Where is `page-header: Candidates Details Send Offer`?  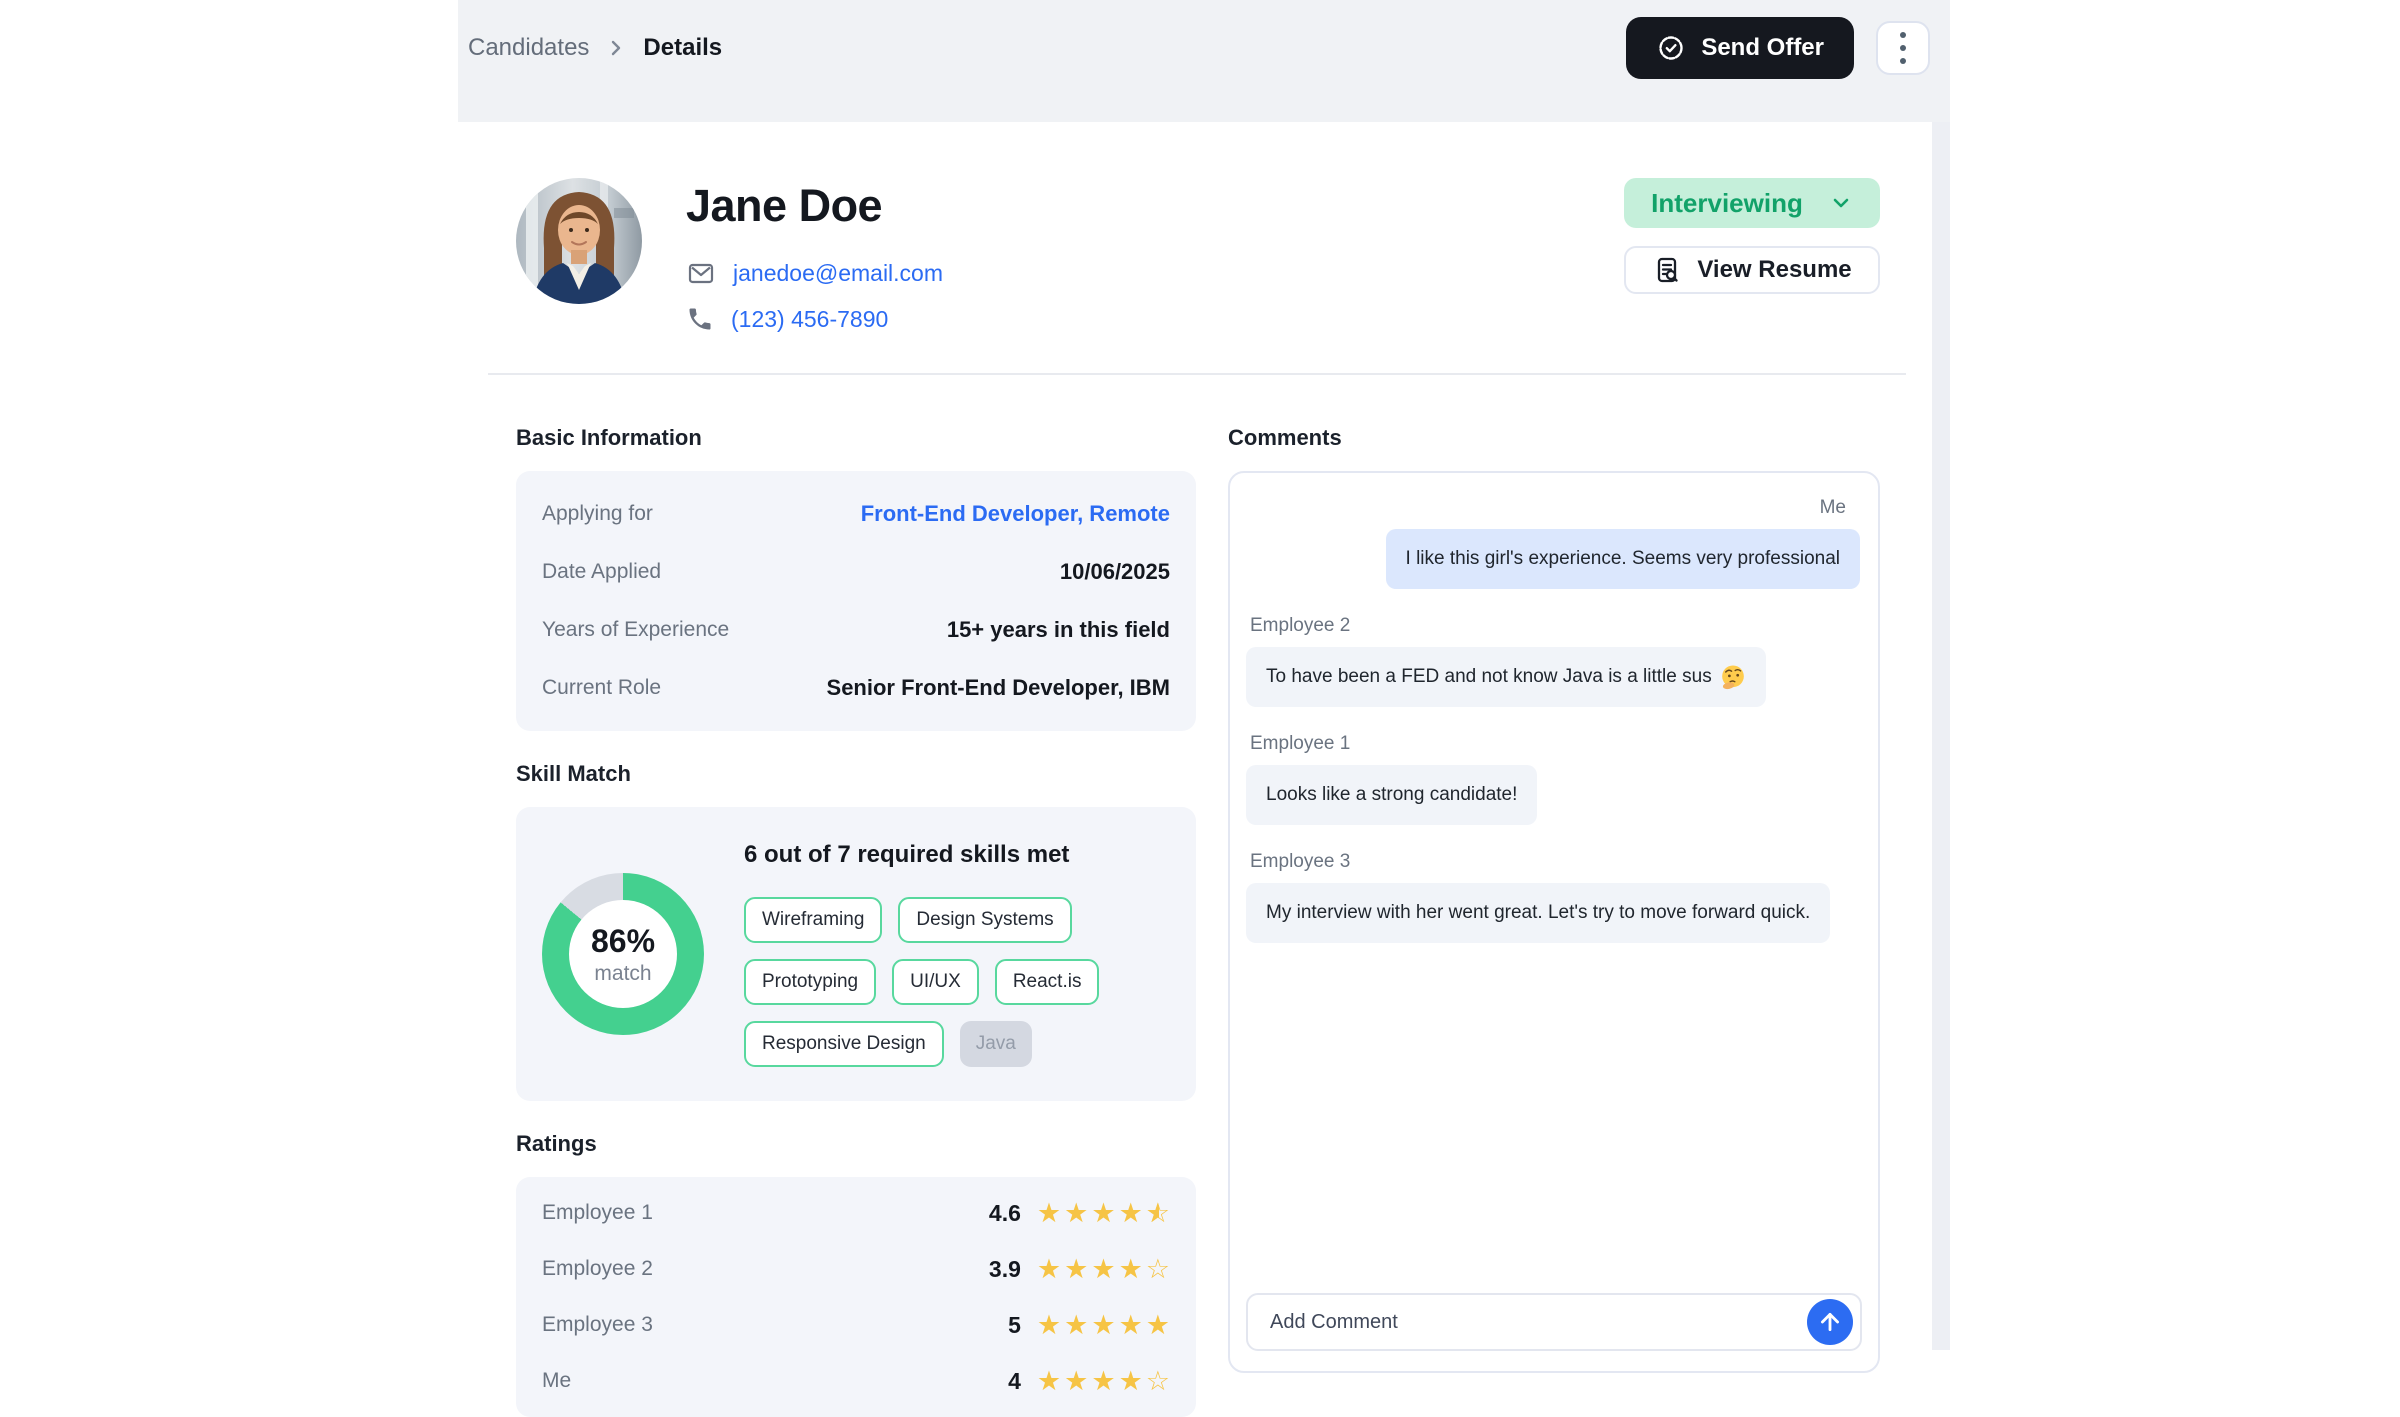 page-header: Candidates Details Send Offer is located at coordinates (1204, 61).